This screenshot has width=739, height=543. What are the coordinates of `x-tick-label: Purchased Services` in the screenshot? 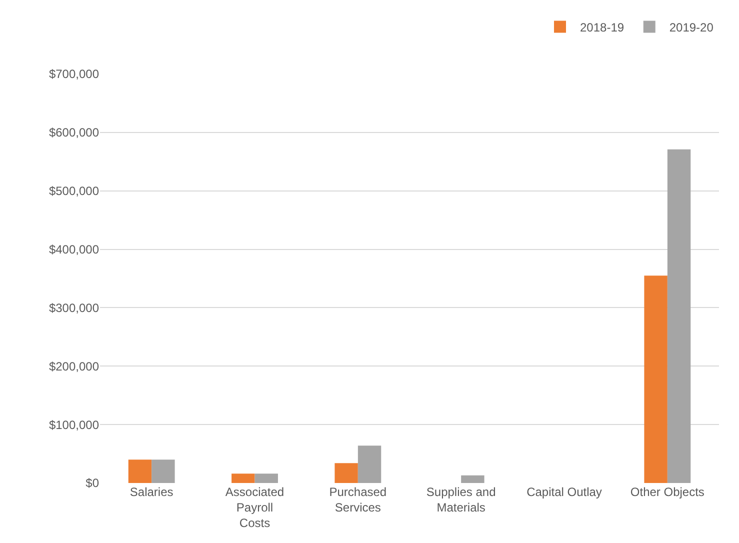 It's located at (358, 500).